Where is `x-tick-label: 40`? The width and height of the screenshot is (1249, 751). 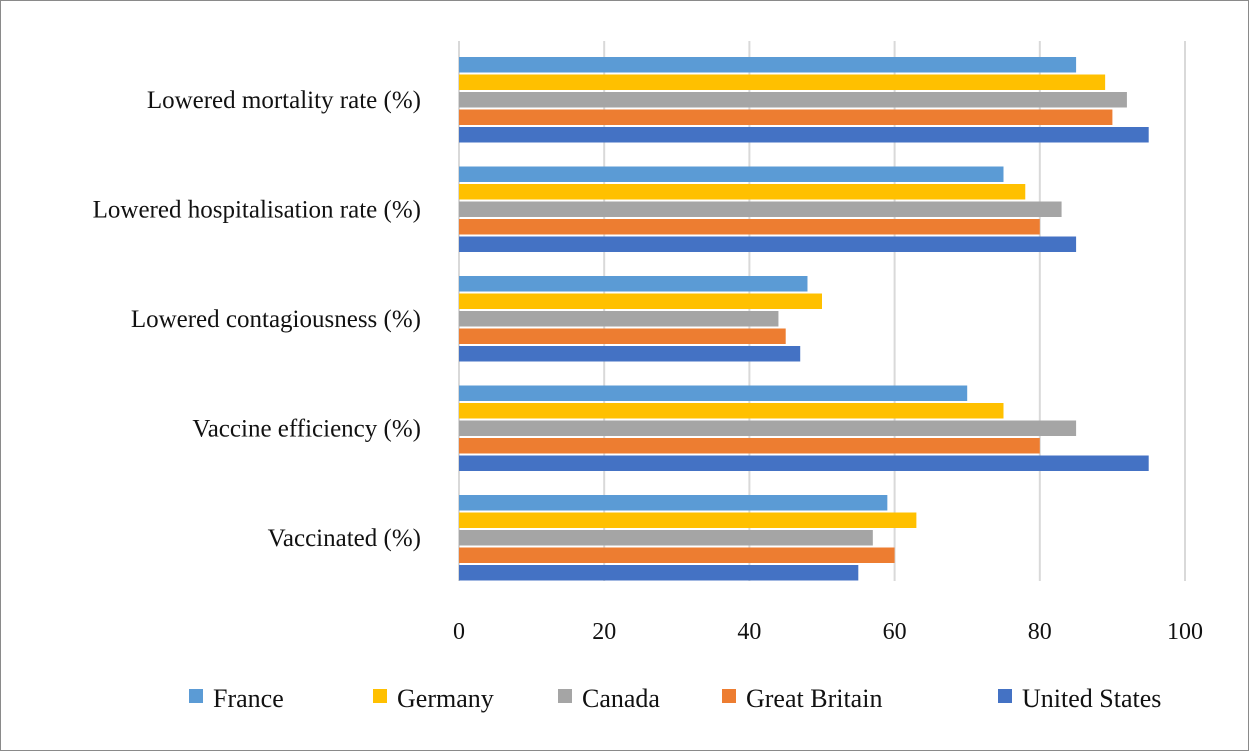 x-tick-label: 40 is located at coordinates (749, 632).